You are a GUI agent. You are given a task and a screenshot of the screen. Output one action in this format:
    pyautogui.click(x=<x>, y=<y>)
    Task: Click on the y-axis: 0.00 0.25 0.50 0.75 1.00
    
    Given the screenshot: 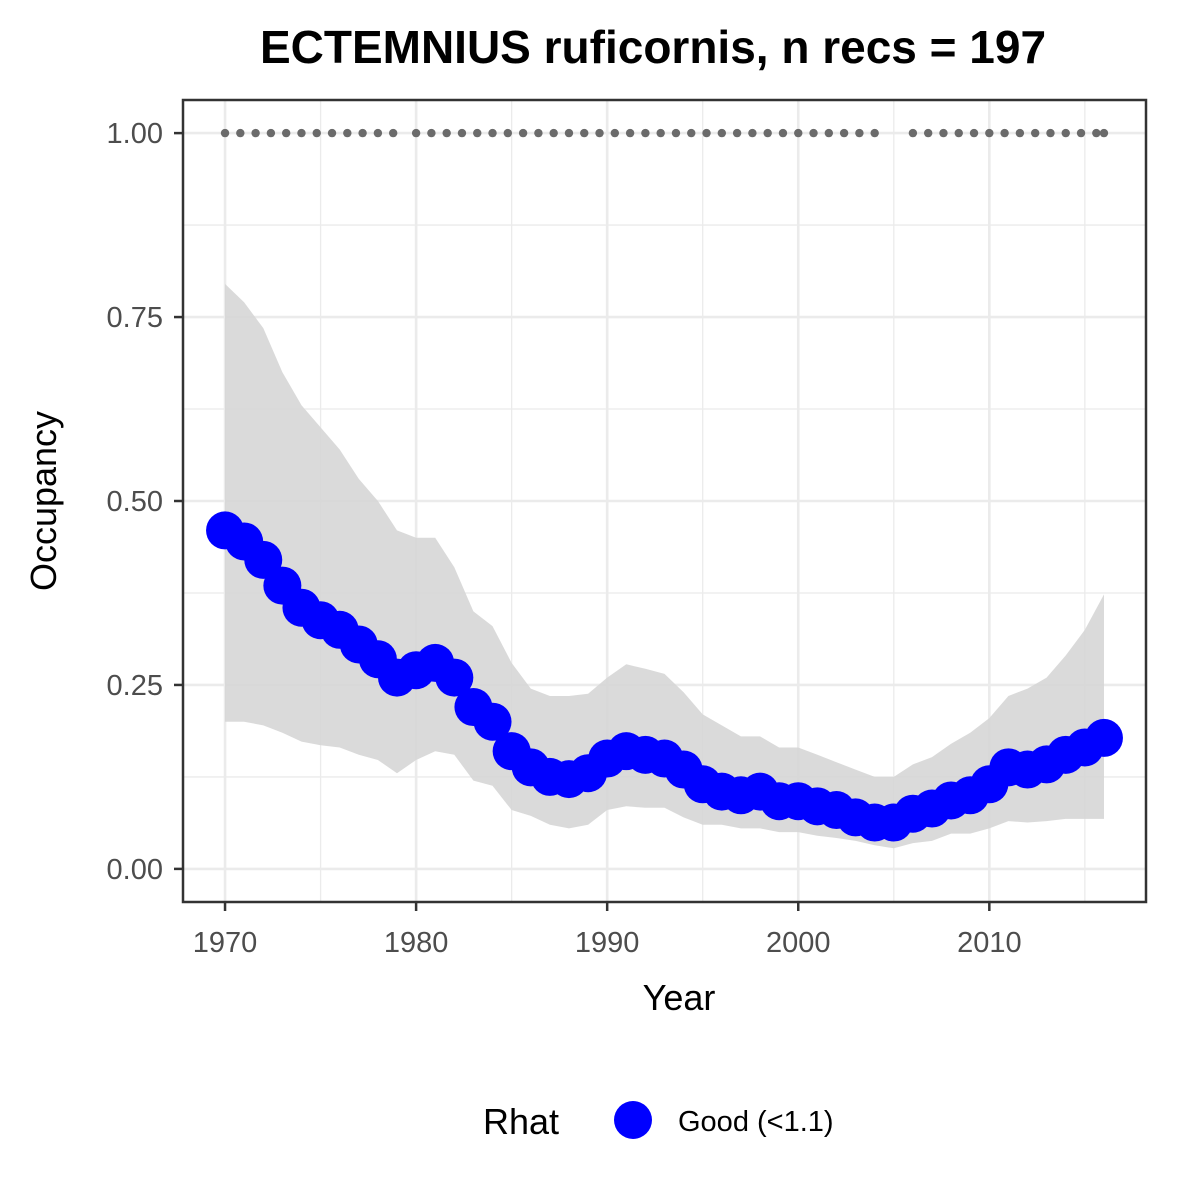 What is the action you would take?
    pyautogui.click(x=145, y=502)
    